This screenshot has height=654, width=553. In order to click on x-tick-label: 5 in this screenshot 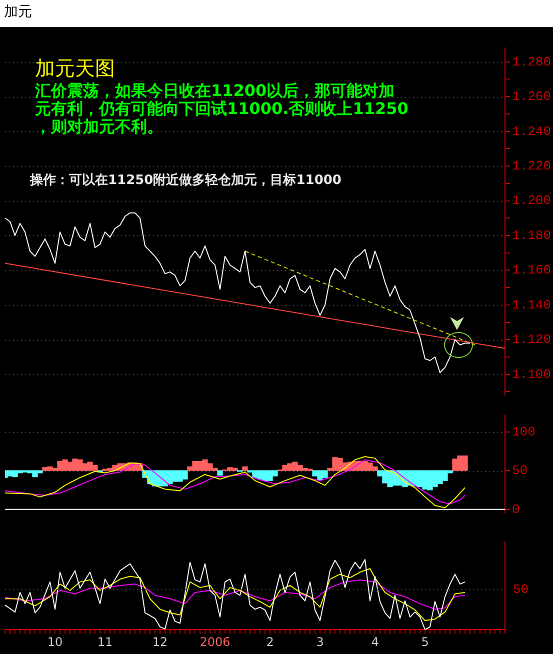, I will do `click(425, 641)`.